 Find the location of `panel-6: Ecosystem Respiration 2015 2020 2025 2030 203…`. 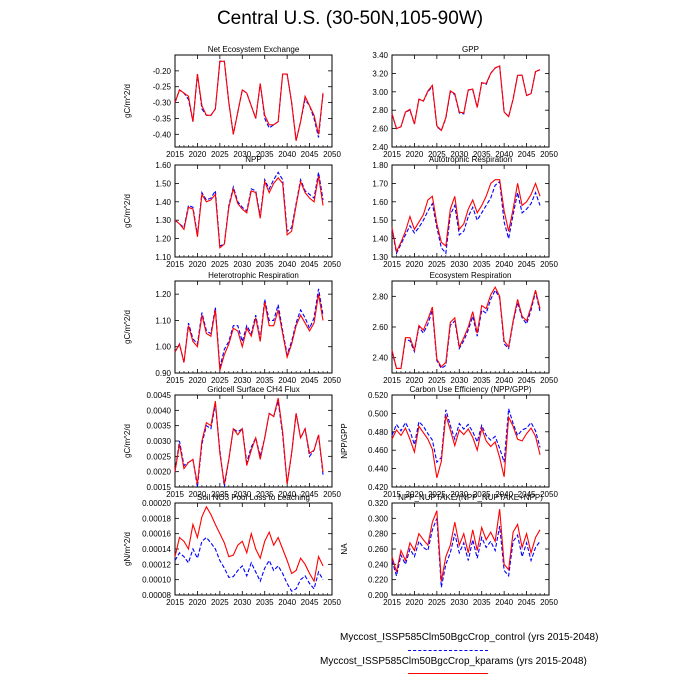

panel-6: Ecosystem Respiration 2015 2020 2025 2030 203… is located at coordinates (465, 328).